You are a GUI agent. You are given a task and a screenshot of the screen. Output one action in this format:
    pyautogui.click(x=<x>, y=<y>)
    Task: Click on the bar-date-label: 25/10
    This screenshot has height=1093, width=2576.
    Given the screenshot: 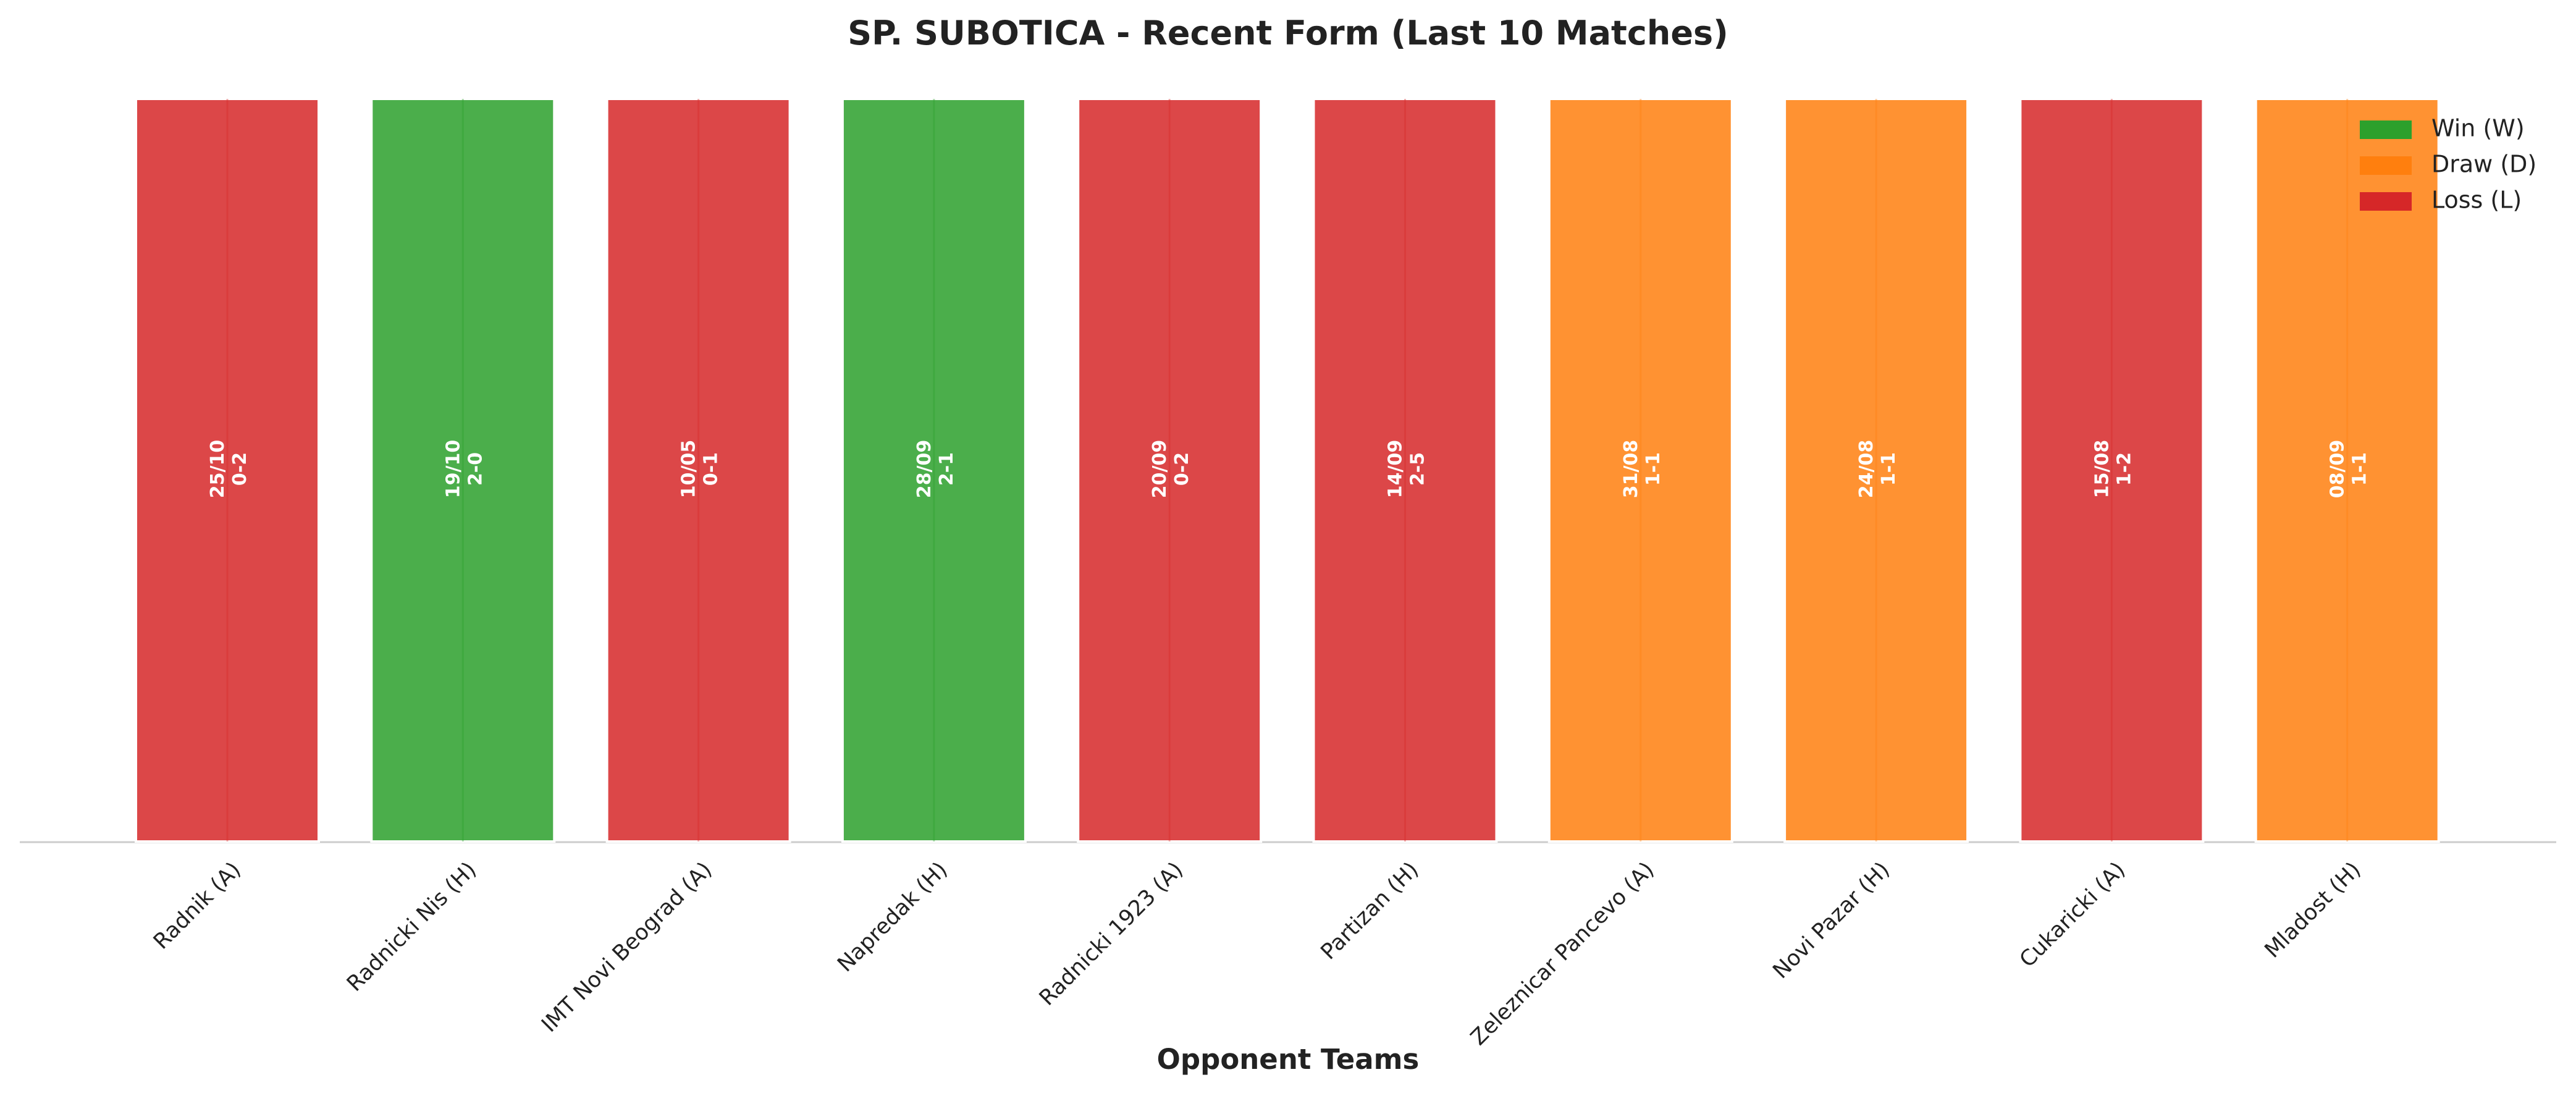 What is the action you would take?
    pyautogui.click(x=218, y=469)
    